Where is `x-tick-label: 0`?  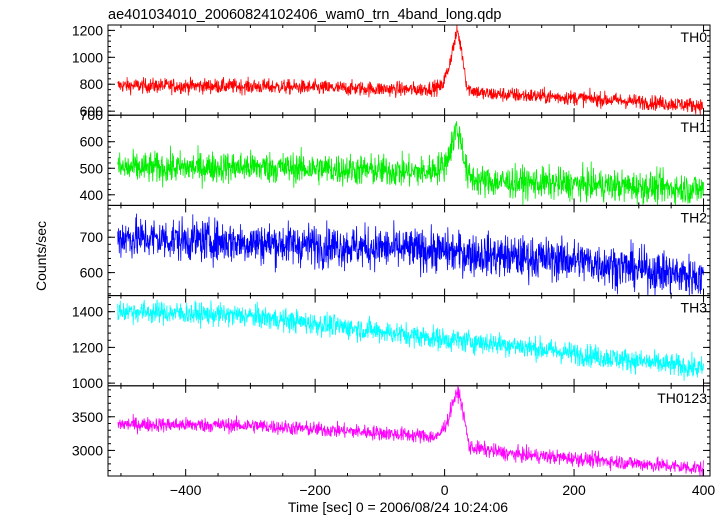 x-tick-label: 0 is located at coordinates (445, 490).